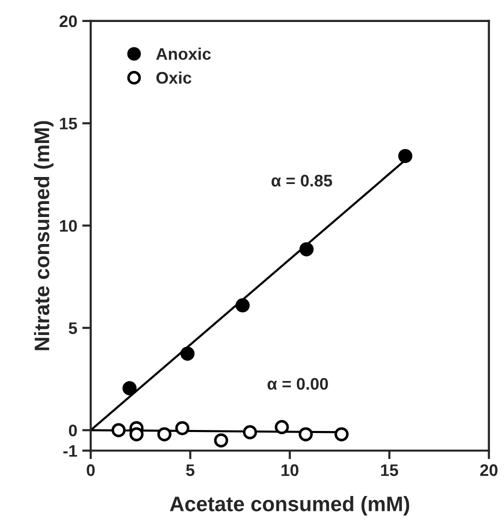 This screenshot has height=524, width=504. What do you see at coordinates (290, 470) in the screenshot?
I see `x-tick-label: 10` at bounding box center [290, 470].